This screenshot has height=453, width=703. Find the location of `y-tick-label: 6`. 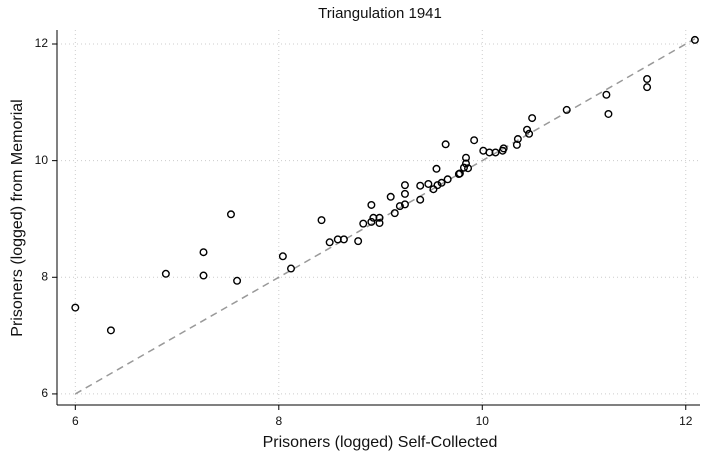

y-tick-label: 6 is located at coordinates (44, 393).